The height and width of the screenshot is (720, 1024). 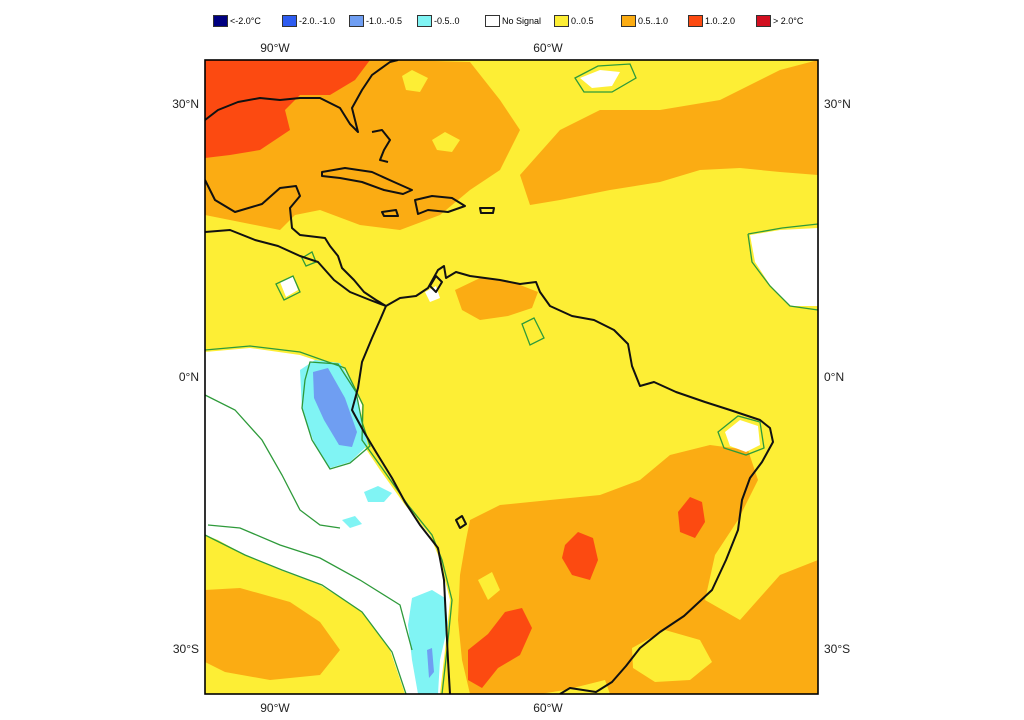 What do you see at coordinates (837, 104) in the screenshot?
I see `lat-label-right: 30°N` at bounding box center [837, 104].